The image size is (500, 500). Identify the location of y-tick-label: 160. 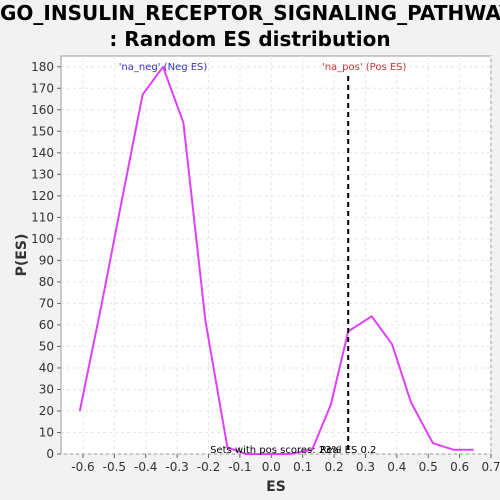
(42, 110).